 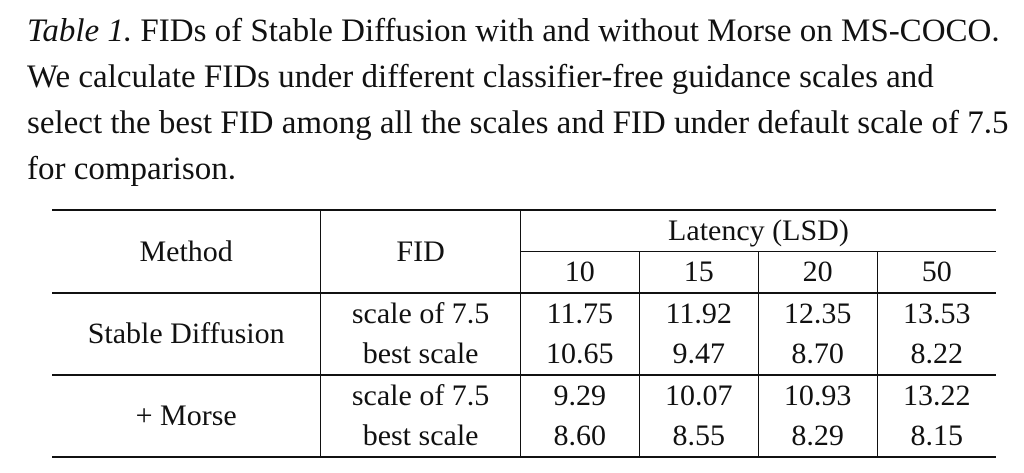 I want to click on header-fid: FID, so click(x=420, y=251).